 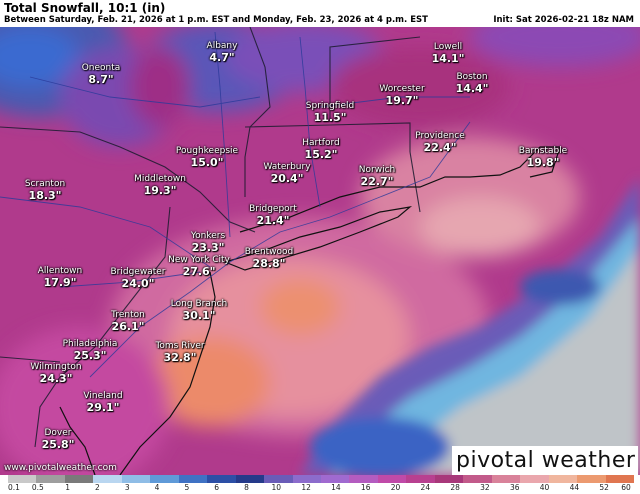 What do you see at coordinates (40, 57) in the screenshot?
I see `light-snow-core-nw` at bounding box center [40, 57].